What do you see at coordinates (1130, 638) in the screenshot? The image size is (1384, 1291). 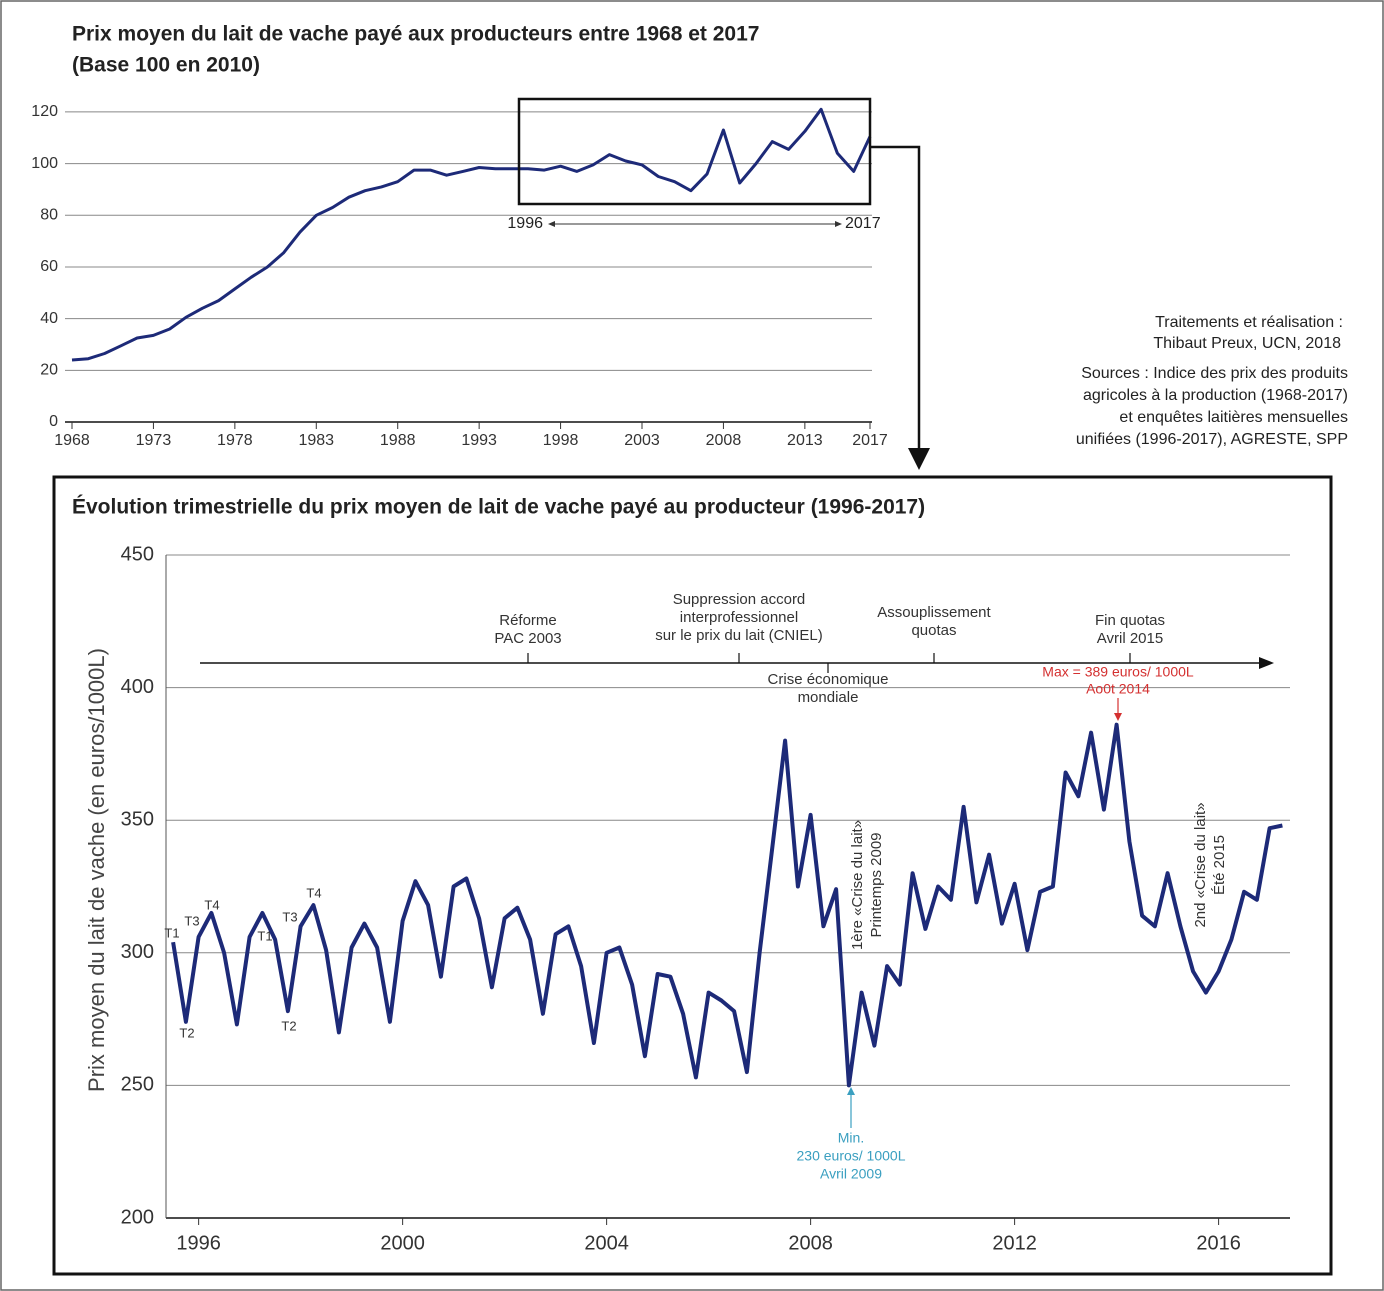 I see `event-label: Avril 2015` at bounding box center [1130, 638].